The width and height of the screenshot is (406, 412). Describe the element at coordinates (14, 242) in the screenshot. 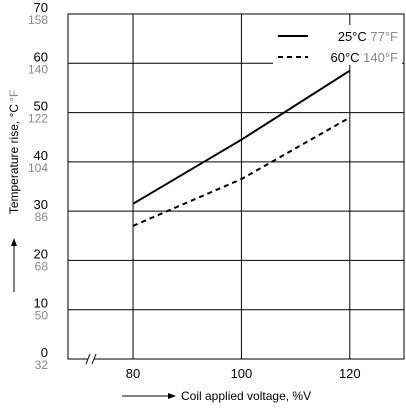

I see `y-axis-arrowhead` at that location.